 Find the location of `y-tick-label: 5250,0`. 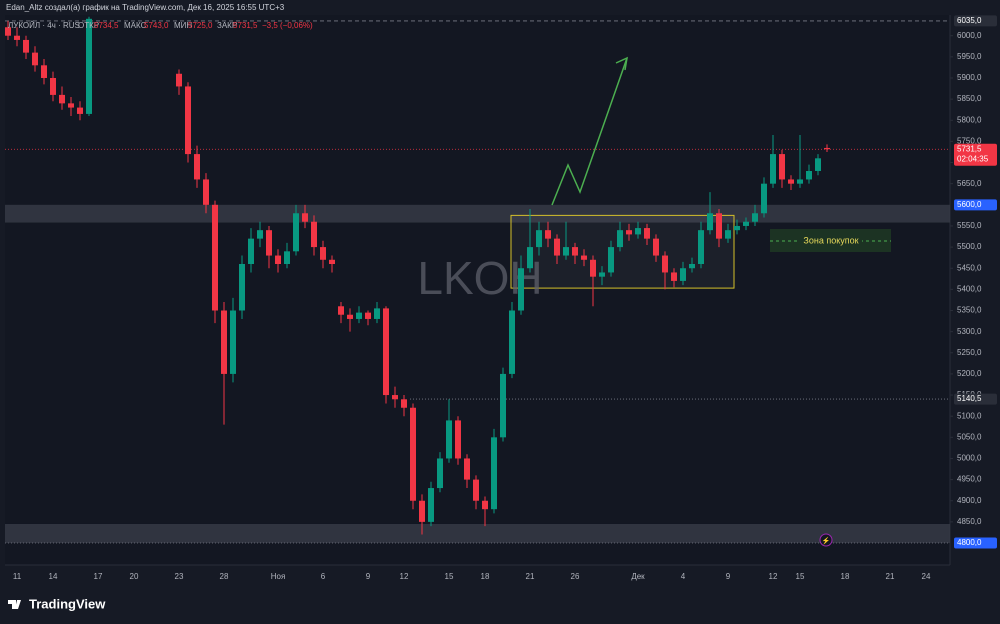

y-tick-label: 5250,0 is located at coordinates (969, 352).